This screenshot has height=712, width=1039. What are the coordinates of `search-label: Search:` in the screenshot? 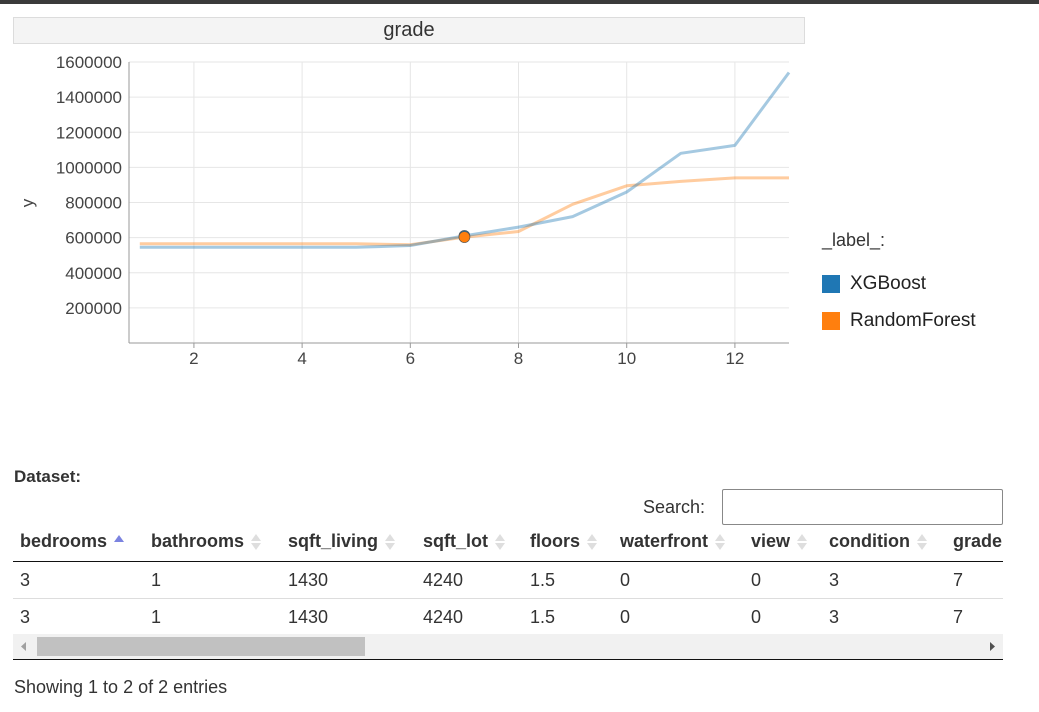 It's located at (674, 507).